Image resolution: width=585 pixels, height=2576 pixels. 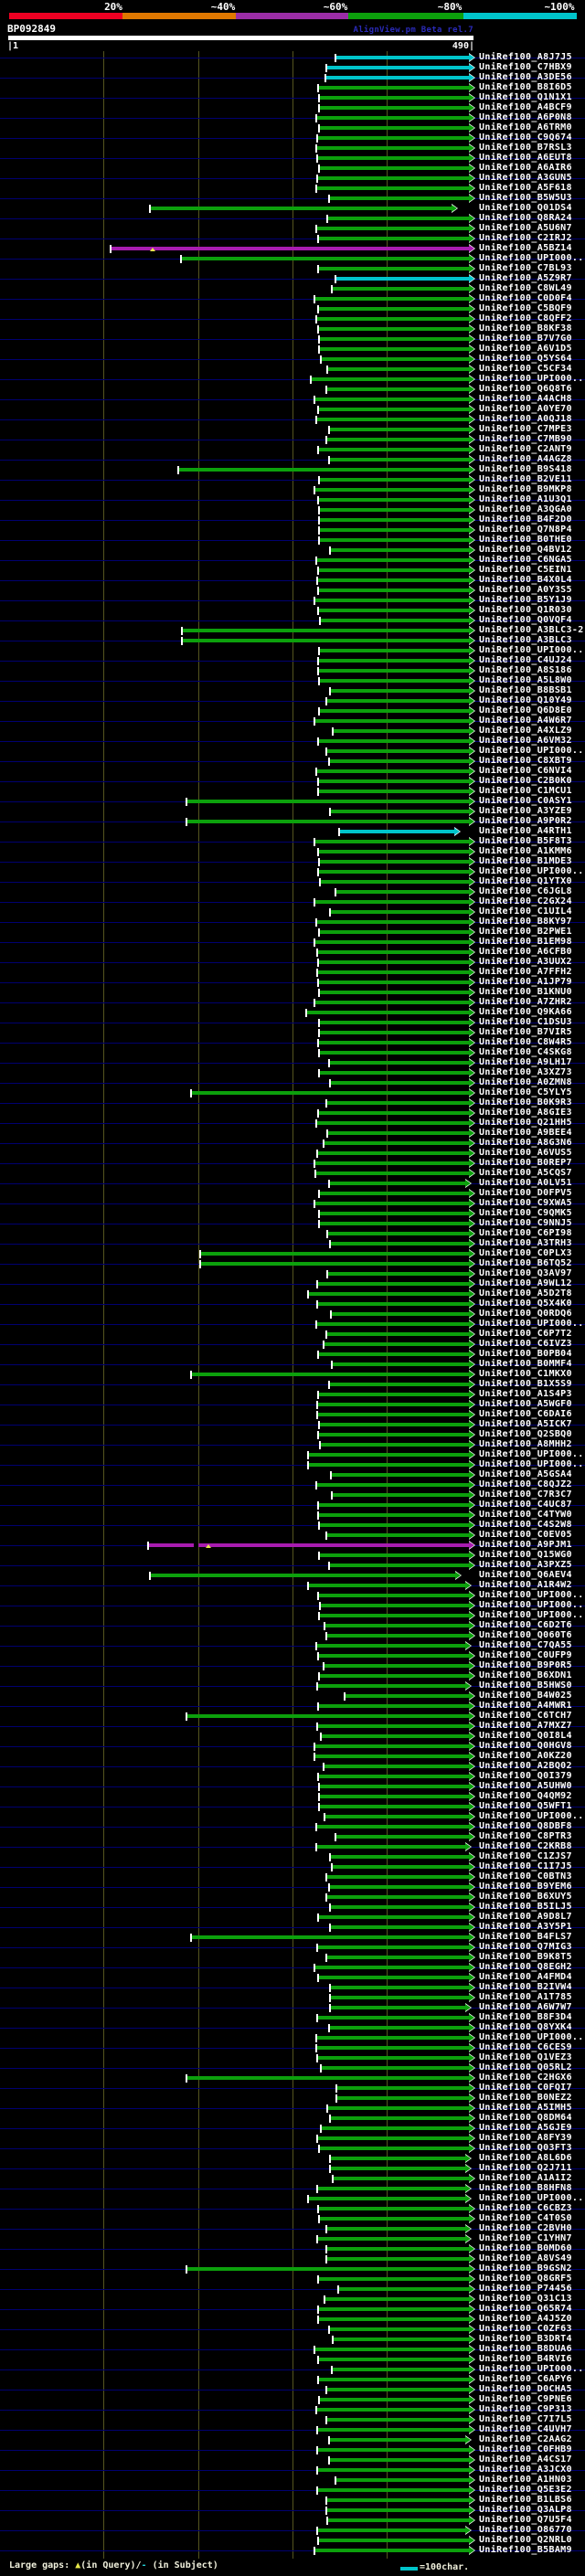 What do you see at coordinates (525, 1213) in the screenshot?
I see `hit-label: UniRef100_C9QMK5` at bounding box center [525, 1213].